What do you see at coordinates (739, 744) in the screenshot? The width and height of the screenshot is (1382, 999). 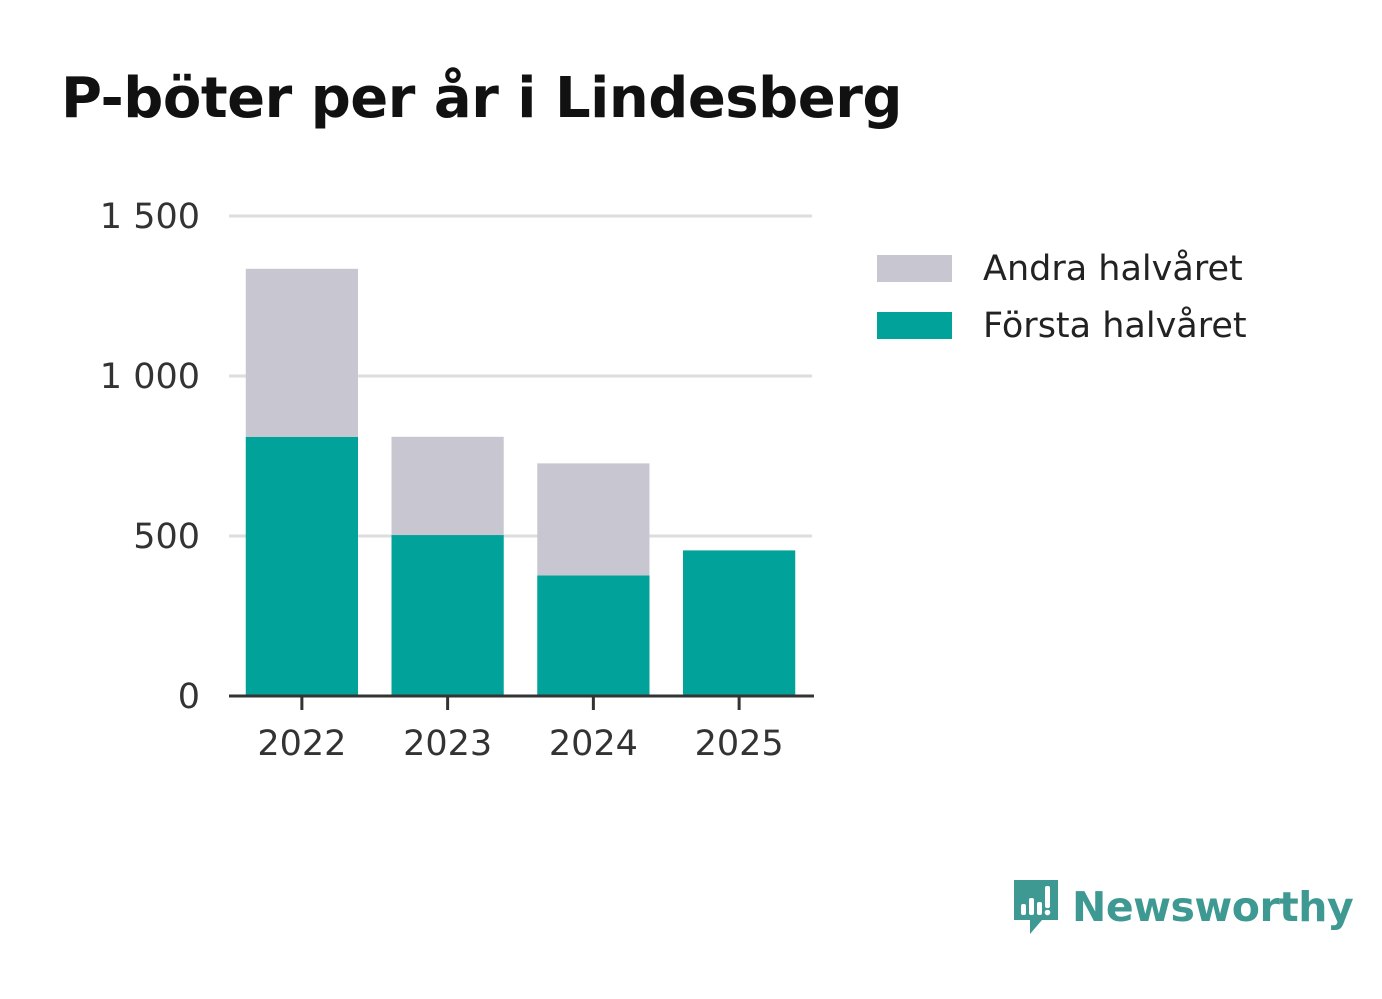 I see `x-tick-label: 2025` at bounding box center [739, 744].